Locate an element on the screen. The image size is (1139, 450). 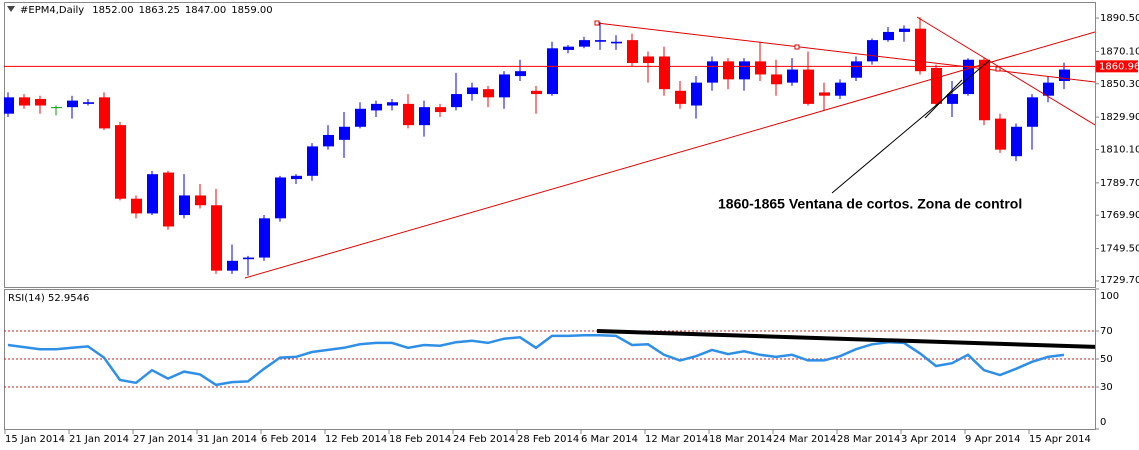
x-tick-label: 6 Feb 2014 is located at coordinates (289, 439).